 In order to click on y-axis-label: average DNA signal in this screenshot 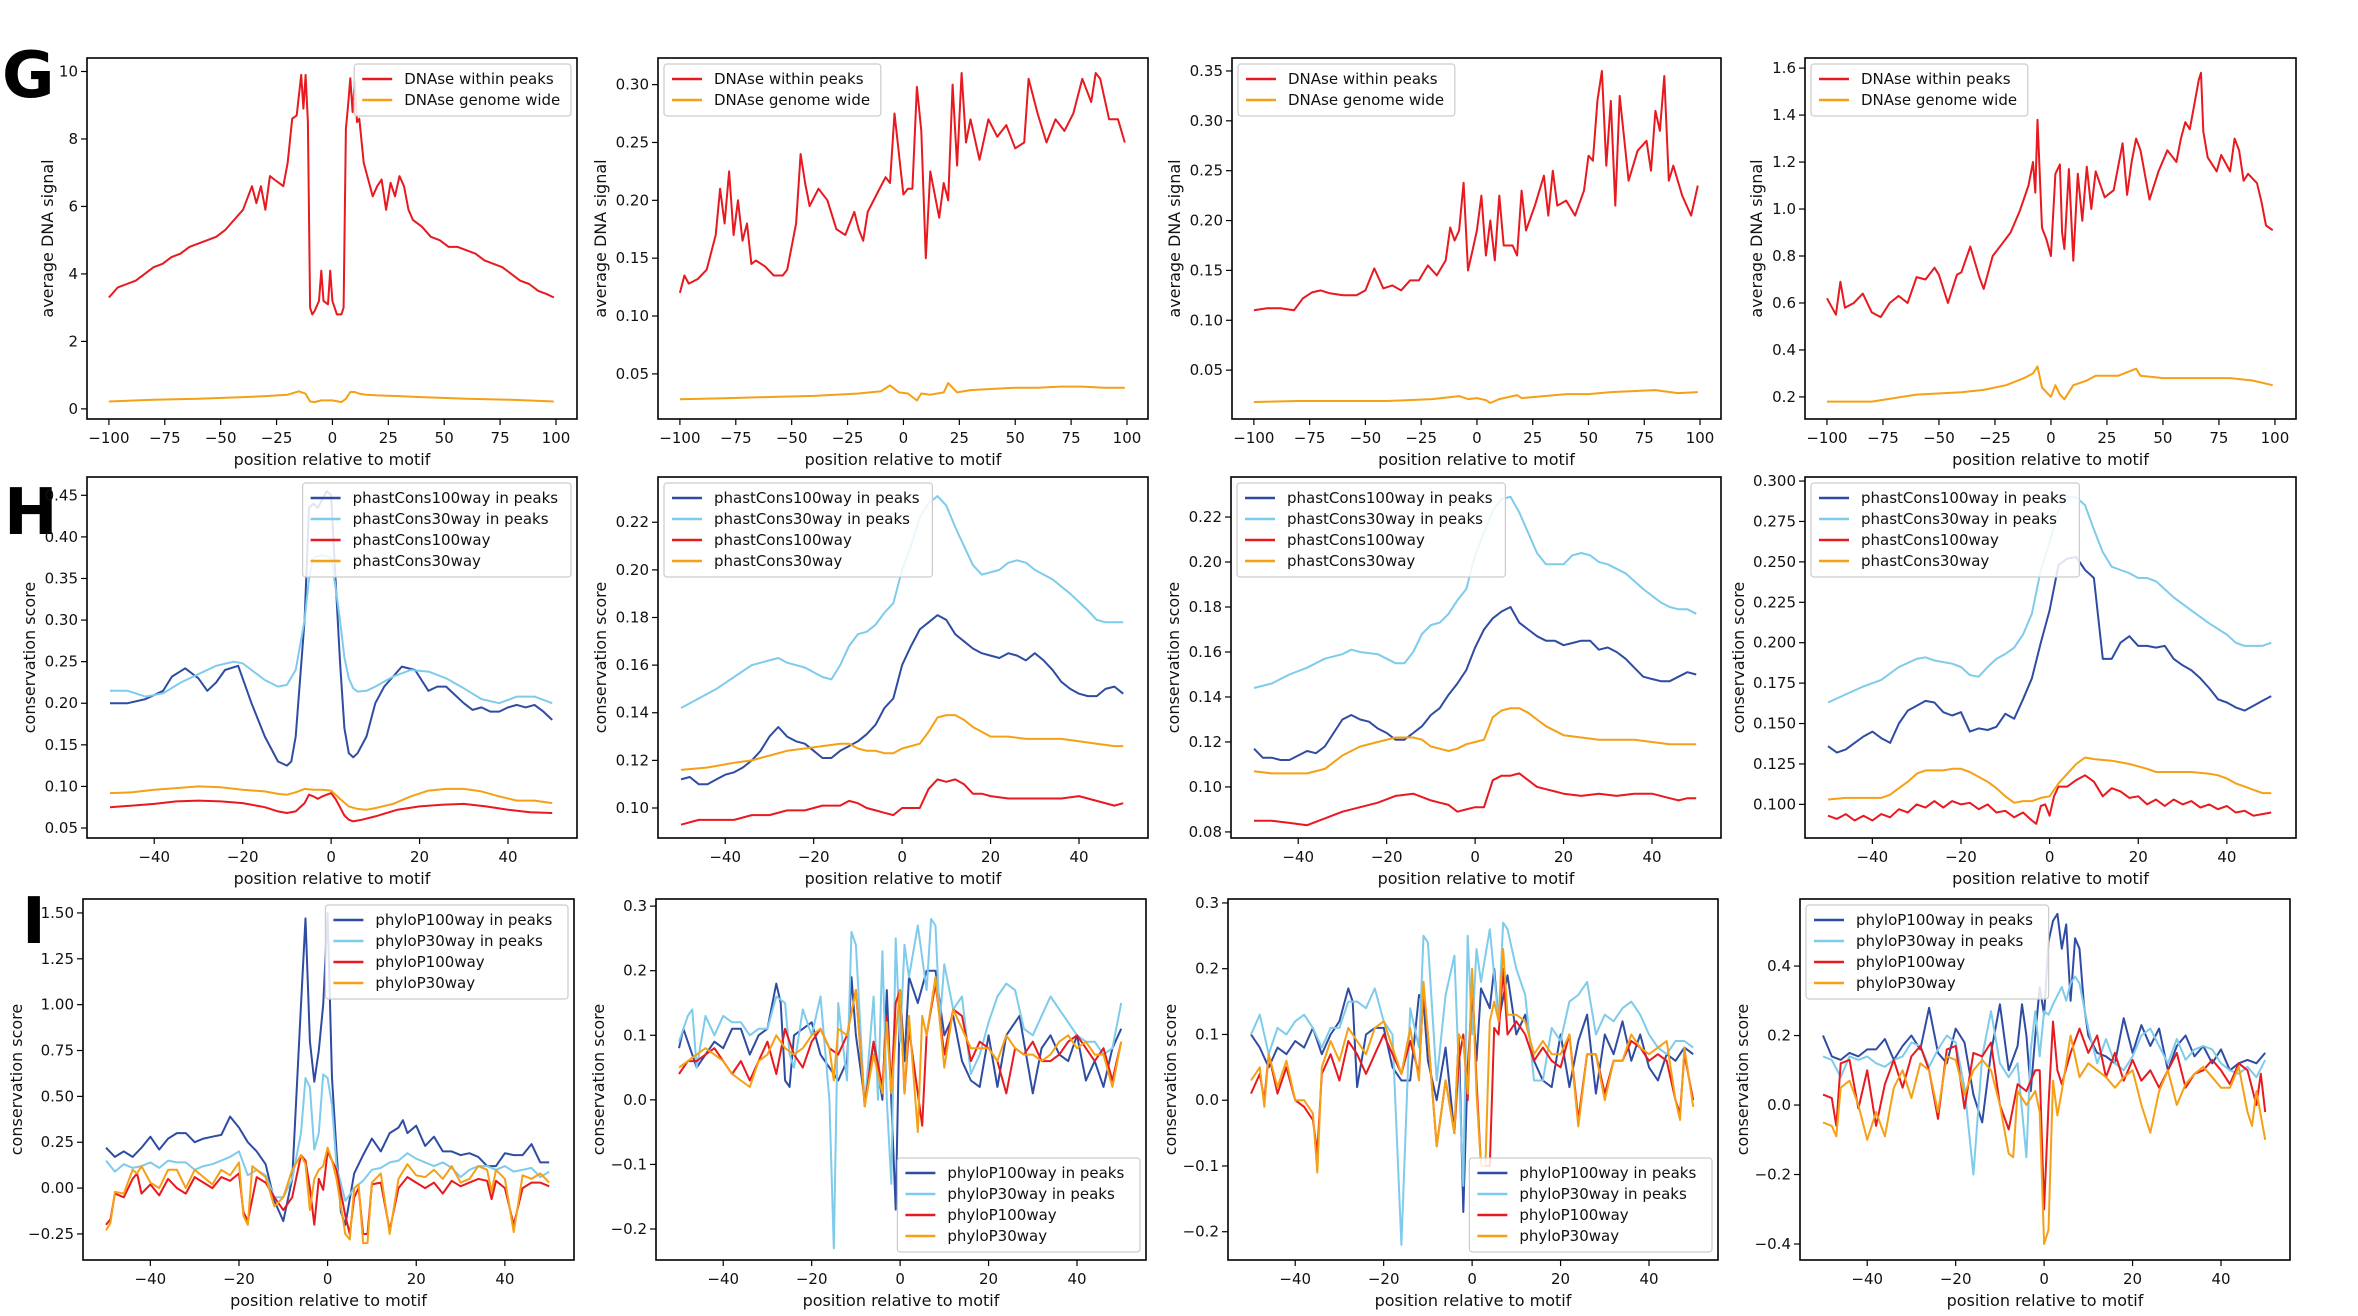, I will do `click(47, 238)`.